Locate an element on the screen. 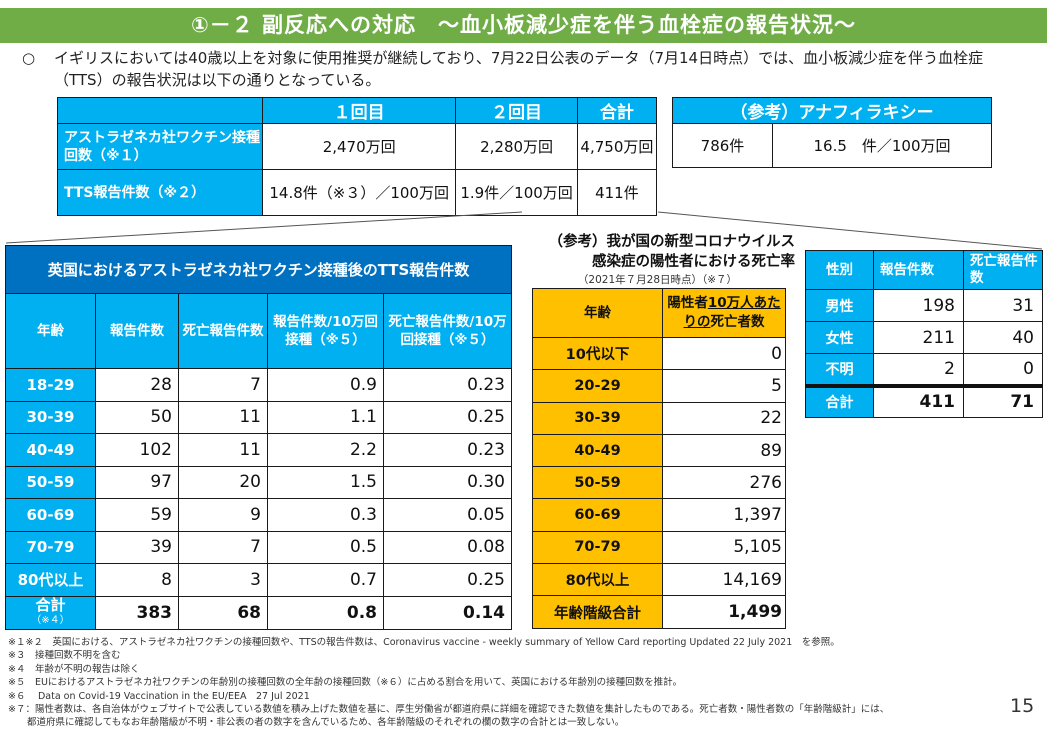 Image resolution: width=1047 pixels, height=741 pixels. table-row: 20-29 5 is located at coordinates (659, 386).